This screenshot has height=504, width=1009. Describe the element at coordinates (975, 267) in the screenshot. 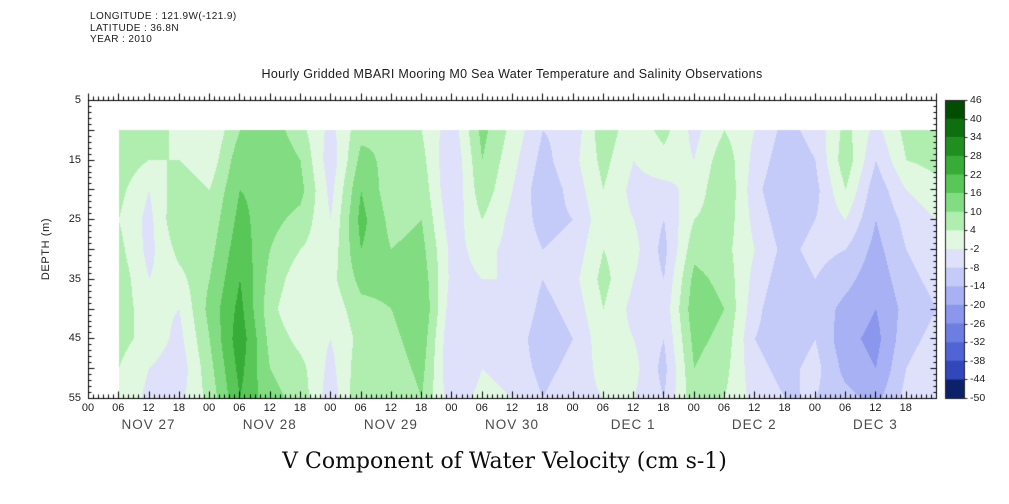

I see `colorbar-tick-label: -8` at that location.